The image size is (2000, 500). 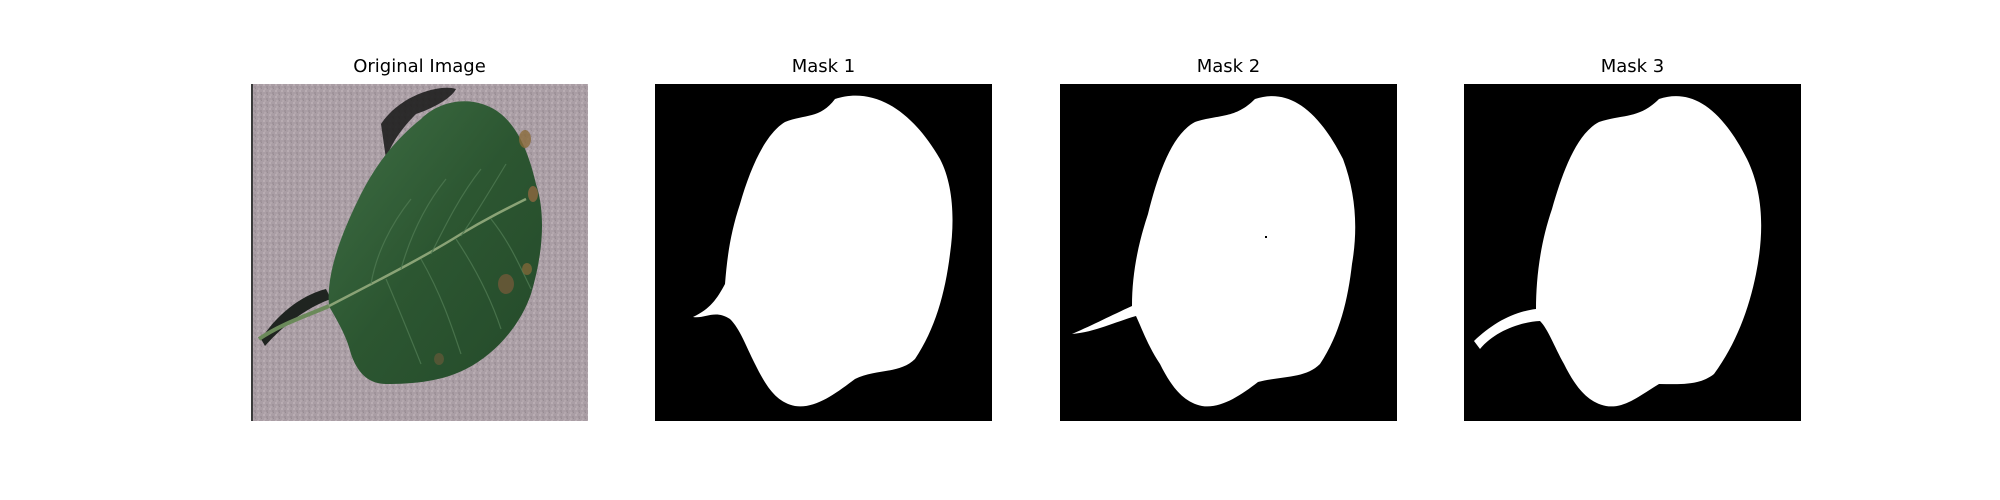 I want to click on panel-title: Mask 3, so click(x=1632, y=66).